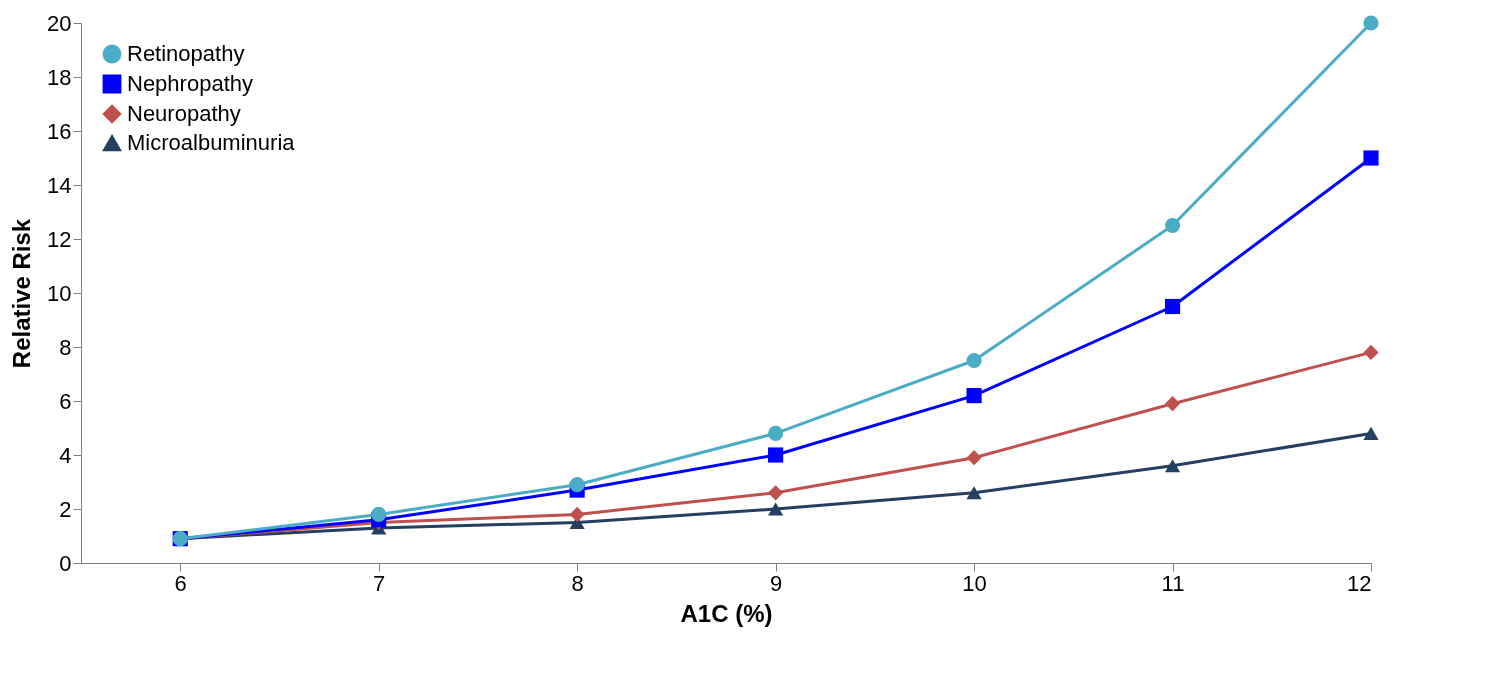 This screenshot has width=1487, height=676. What do you see at coordinates (190, 83) in the screenshot?
I see `legend-label: Nephropathy` at bounding box center [190, 83].